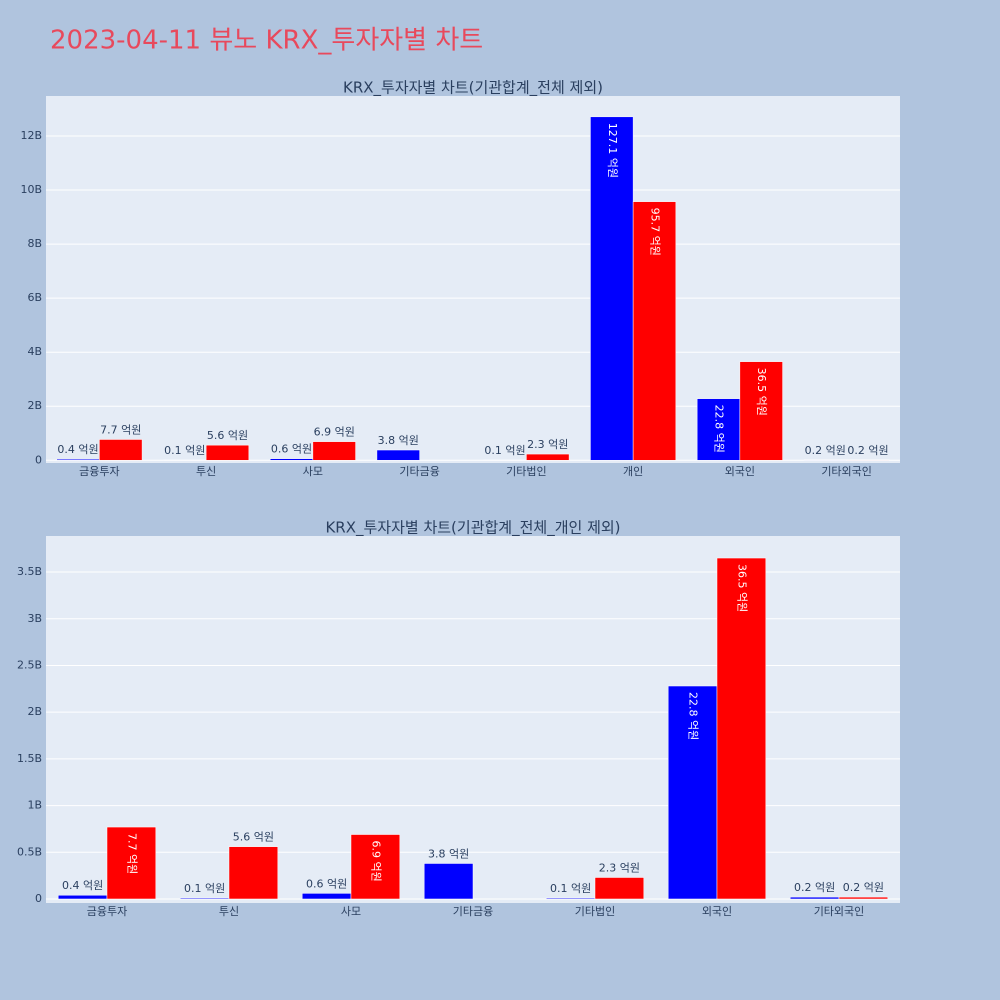 The height and width of the screenshot is (1000, 1000). Describe the element at coordinates (612, 150) in the screenshot. I see `value-label: 127.1 억원` at that location.